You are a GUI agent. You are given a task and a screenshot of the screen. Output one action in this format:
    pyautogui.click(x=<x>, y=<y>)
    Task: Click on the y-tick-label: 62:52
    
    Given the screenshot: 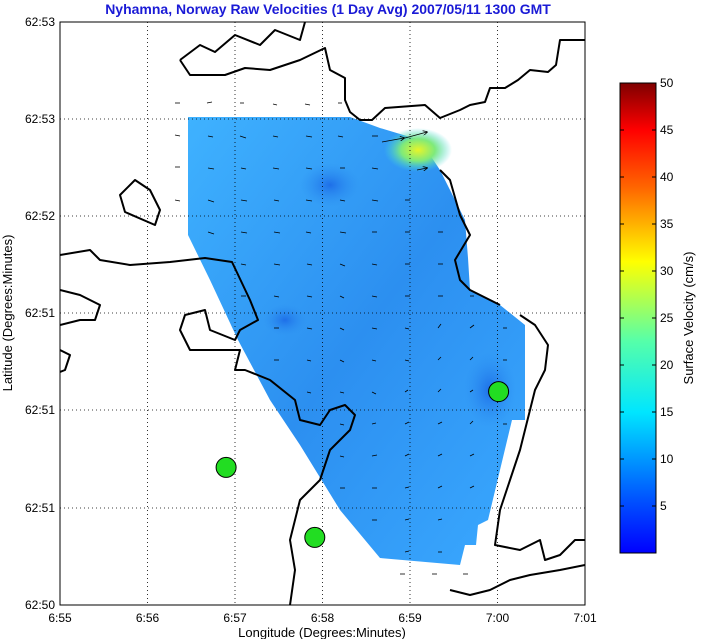 What is the action you would take?
    pyautogui.click(x=40, y=216)
    